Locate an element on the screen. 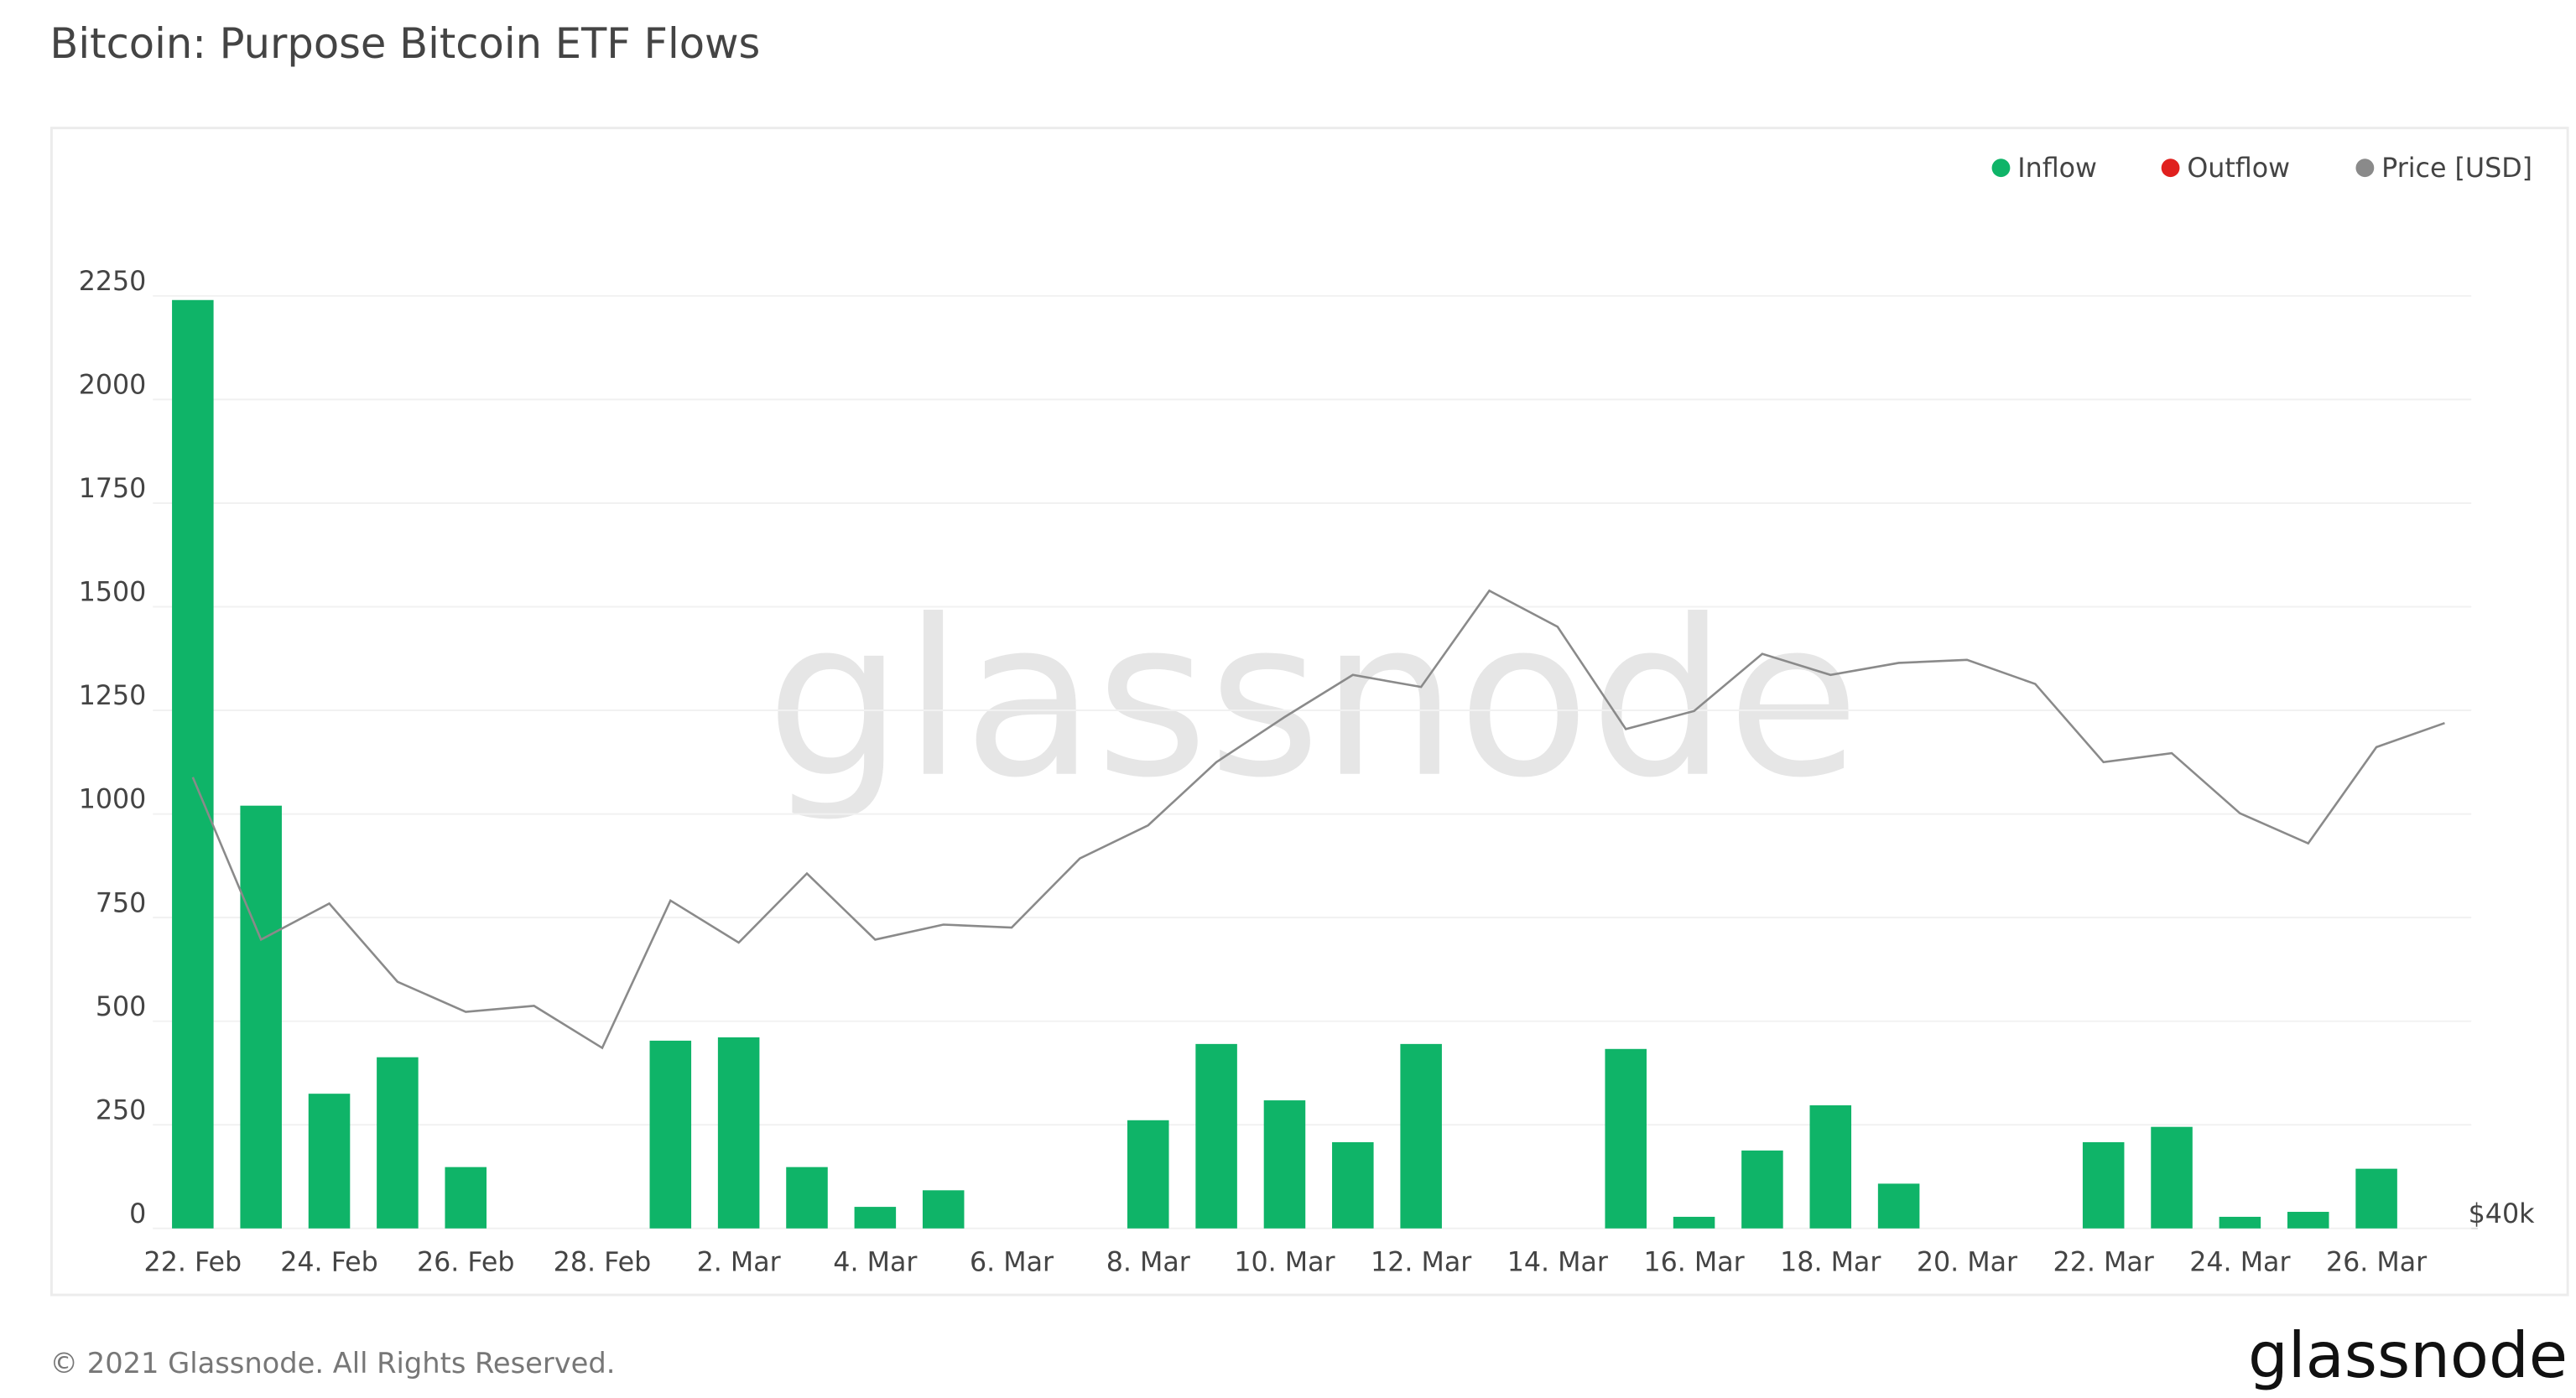  y-tick-label: 1000 is located at coordinates (113, 800).